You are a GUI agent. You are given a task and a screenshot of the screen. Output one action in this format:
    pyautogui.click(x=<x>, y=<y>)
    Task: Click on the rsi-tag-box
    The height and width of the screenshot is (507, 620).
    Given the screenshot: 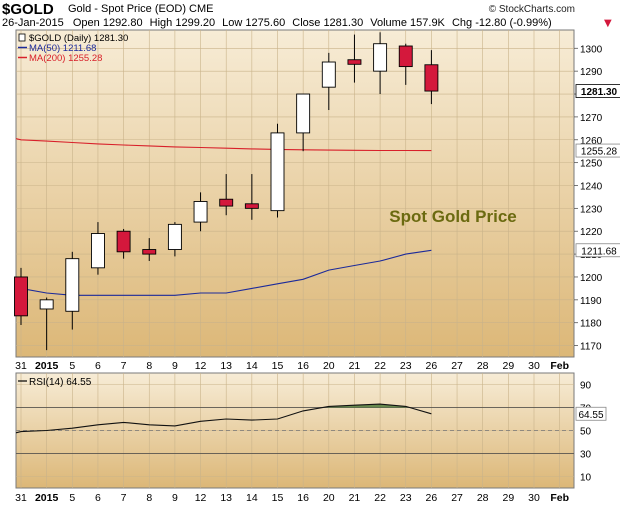 What is the action you would take?
    pyautogui.click(x=591, y=413)
    